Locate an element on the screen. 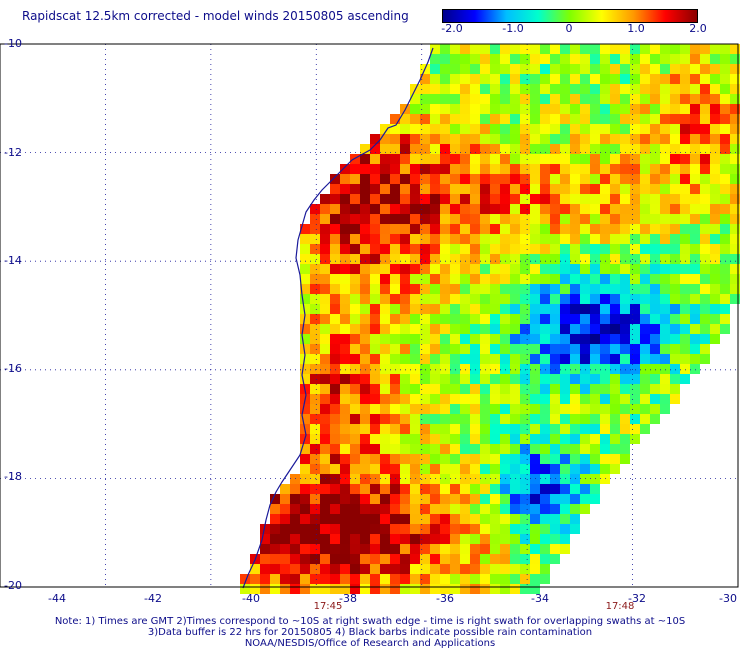 Image resolution: width=740 pixels, height=650 pixels. lat-label: -20 is located at coordinates (13, 585).